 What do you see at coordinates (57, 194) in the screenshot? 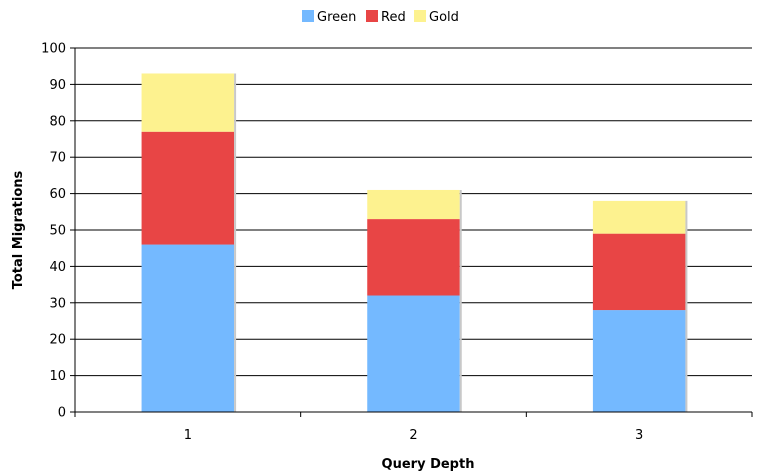
I see `y-tick-label: 60` at bounding box center [57, 194].